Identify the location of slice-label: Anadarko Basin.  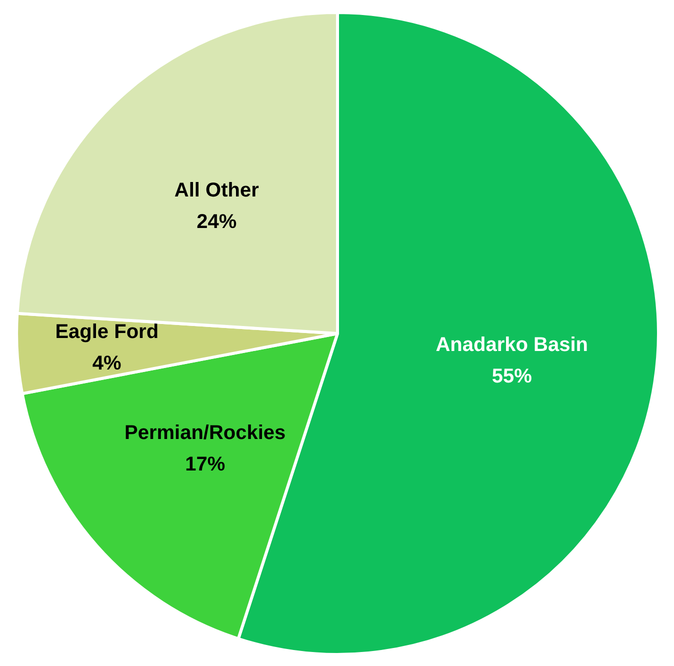
(512, 345).